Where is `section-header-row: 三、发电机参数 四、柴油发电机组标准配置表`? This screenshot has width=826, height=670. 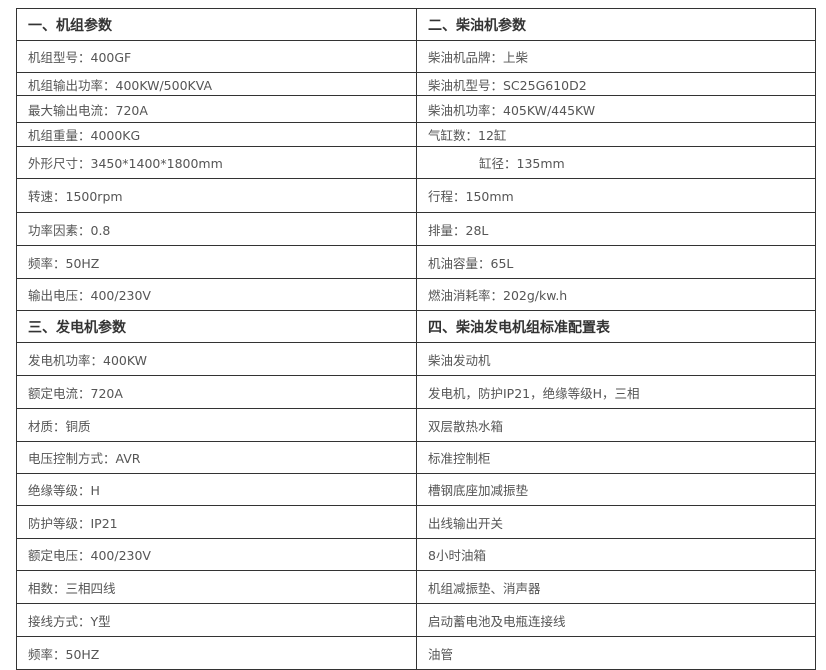
section-header-row: 三、发电机参数 四、柴油发电机组标准配置表 is located at coordinates (416, 326).